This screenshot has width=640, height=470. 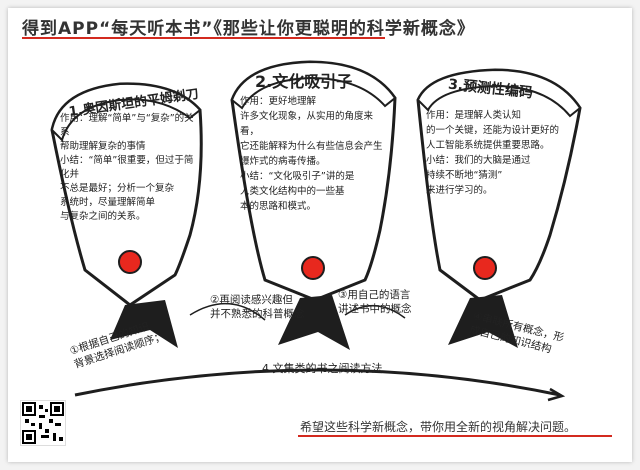 What do you see at coordinates (130, 262) in the screenshot?
I see `fan-1-dot` at bounding box center [130, 262].